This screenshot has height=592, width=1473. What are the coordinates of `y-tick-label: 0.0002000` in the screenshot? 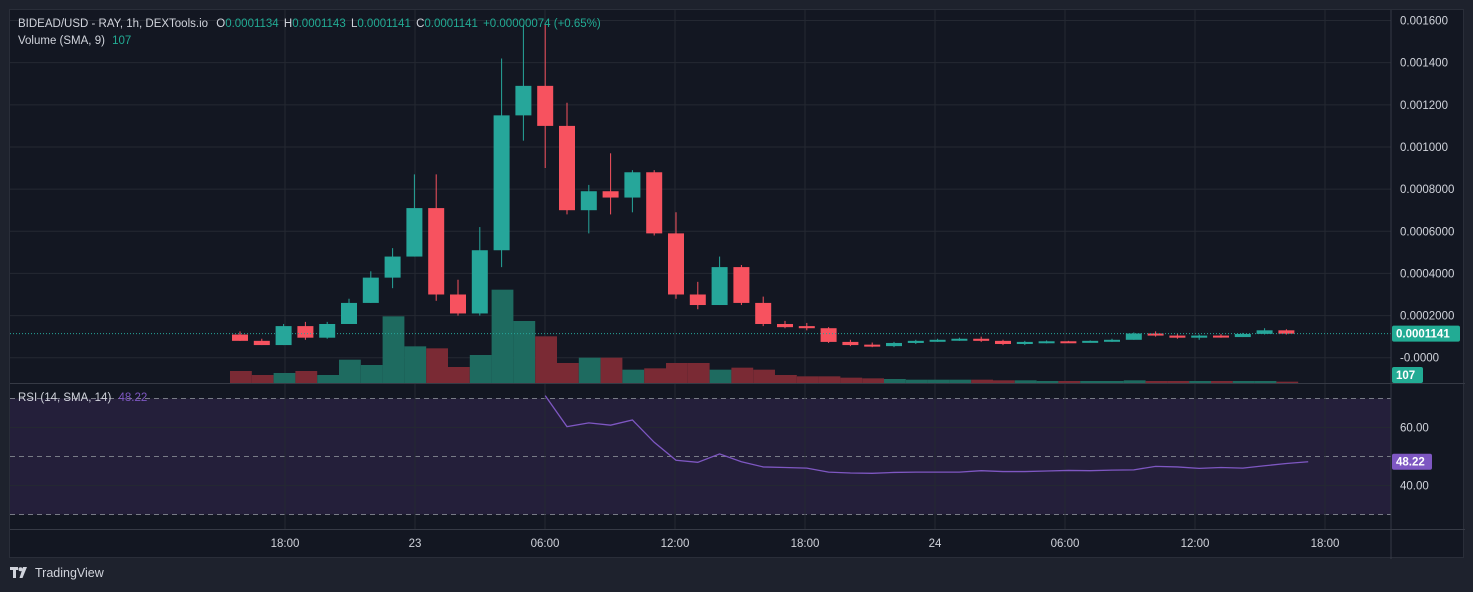 It's located at (1427, 317).